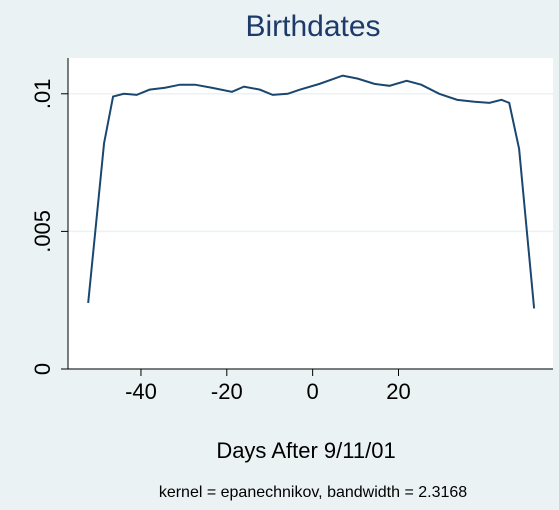 The image size is (559, 510). Describe the element at coordinates (42, 231) in the screenshot. I see `y-tick-label: .005` at that location.